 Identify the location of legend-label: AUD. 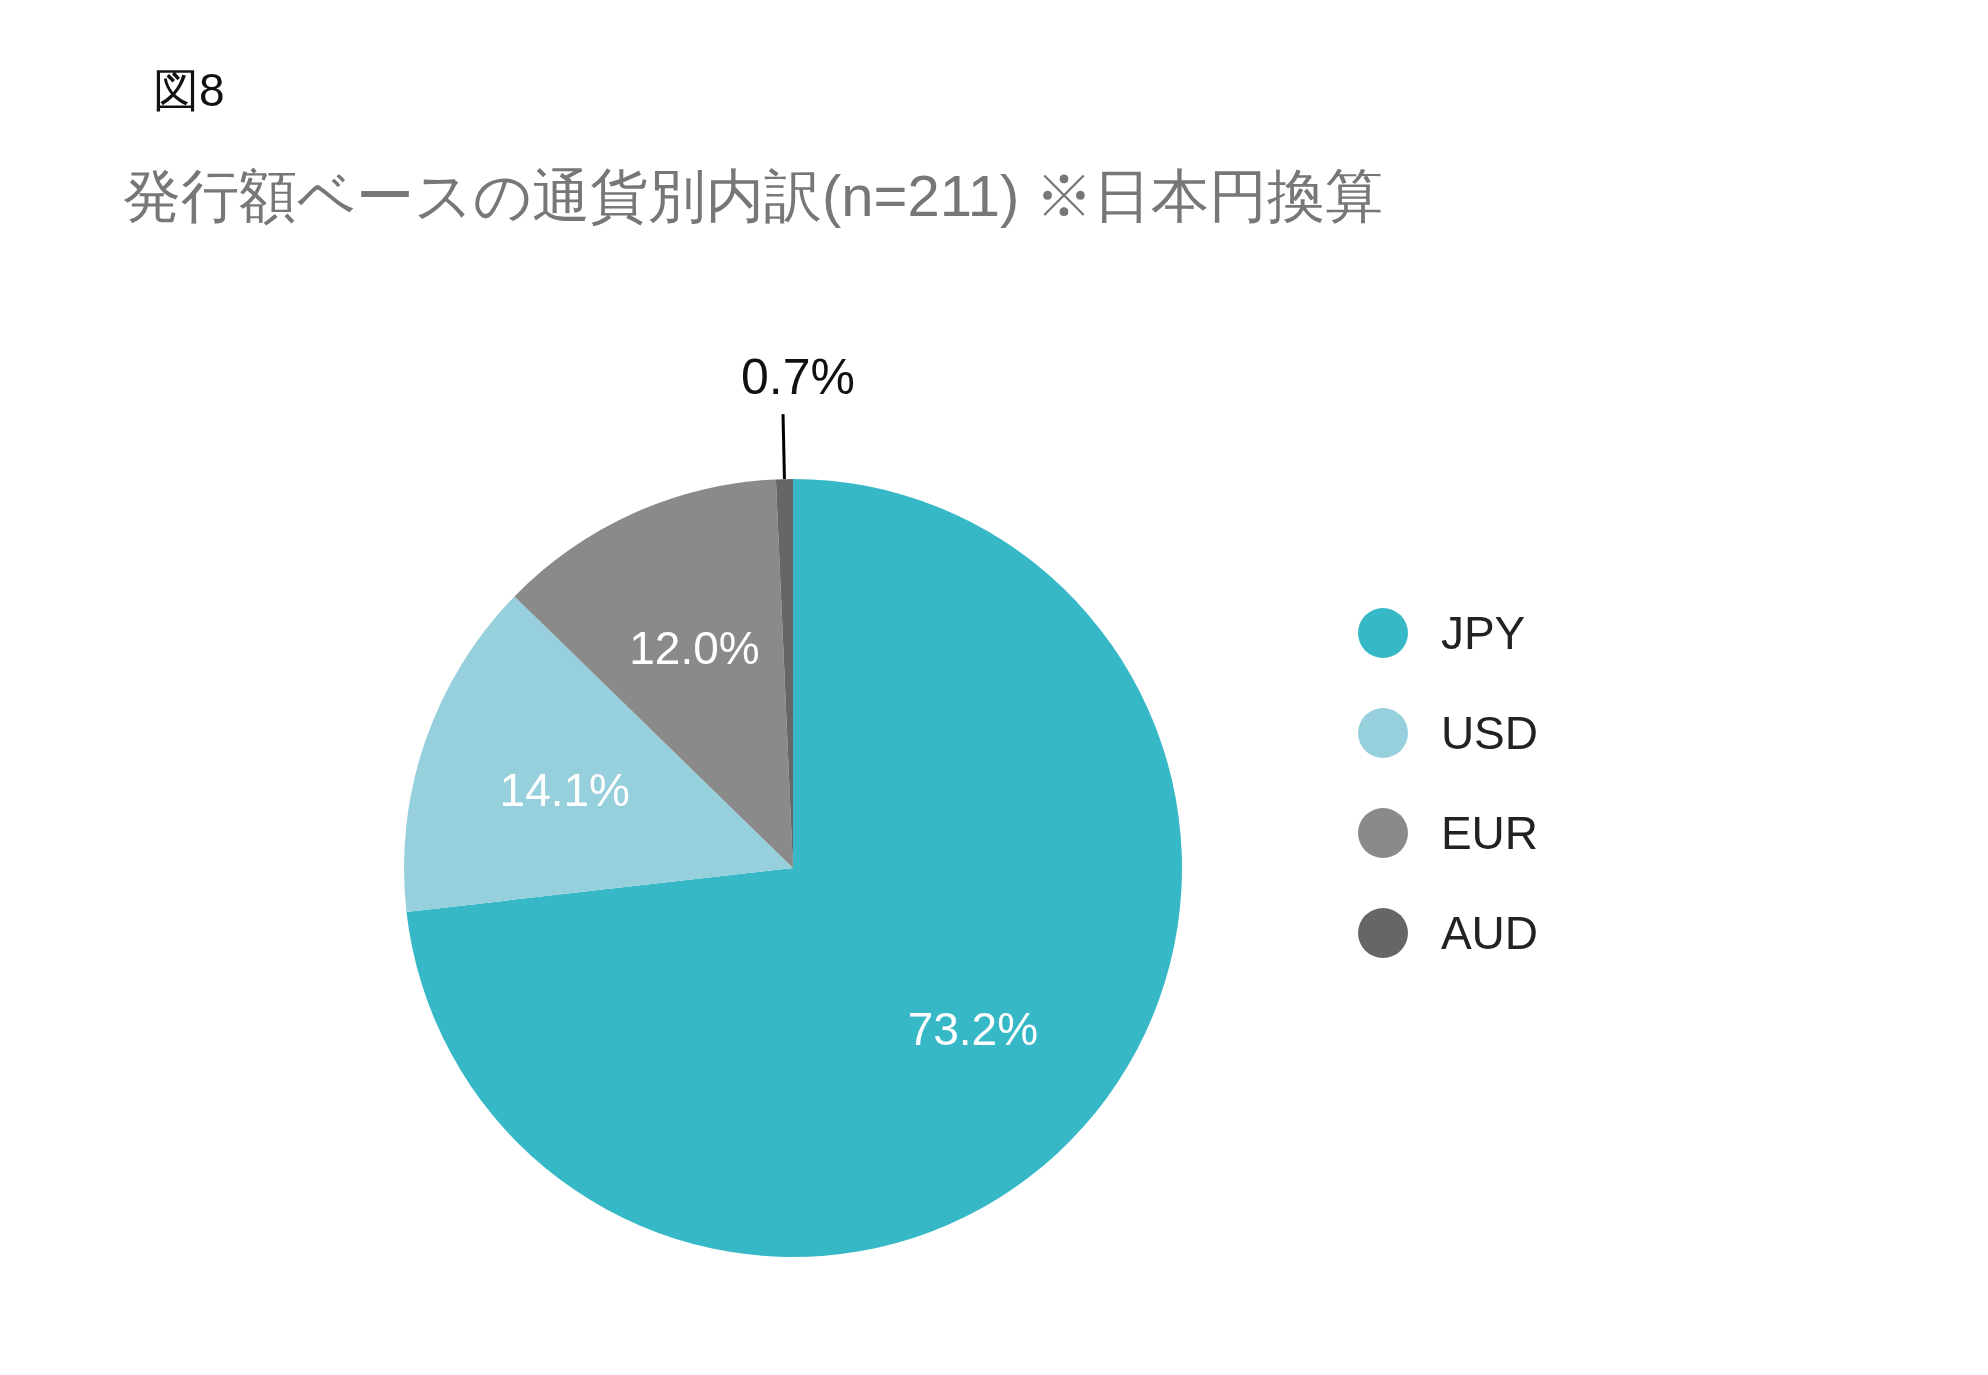
(1489, 933).